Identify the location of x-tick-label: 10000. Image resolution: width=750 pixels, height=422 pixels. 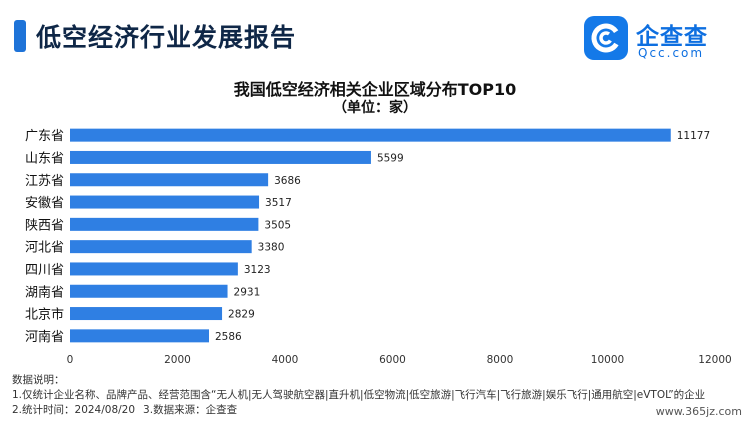
(607, 360).